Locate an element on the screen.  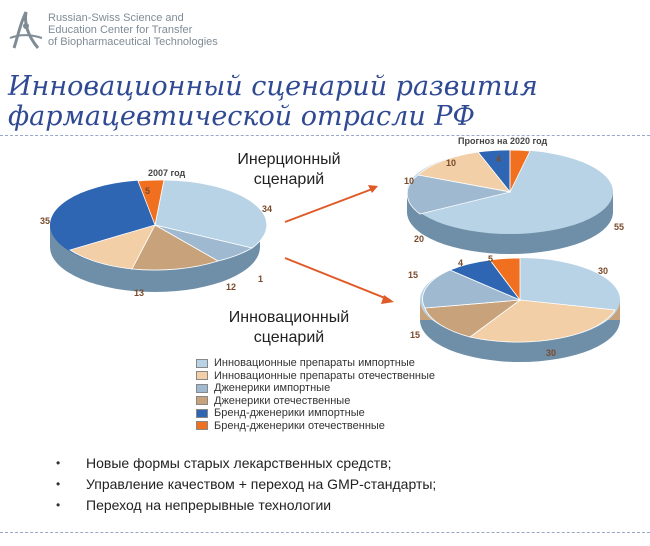
pie-2020a-slice-brand-domestic is located at coordinates (520, 171).